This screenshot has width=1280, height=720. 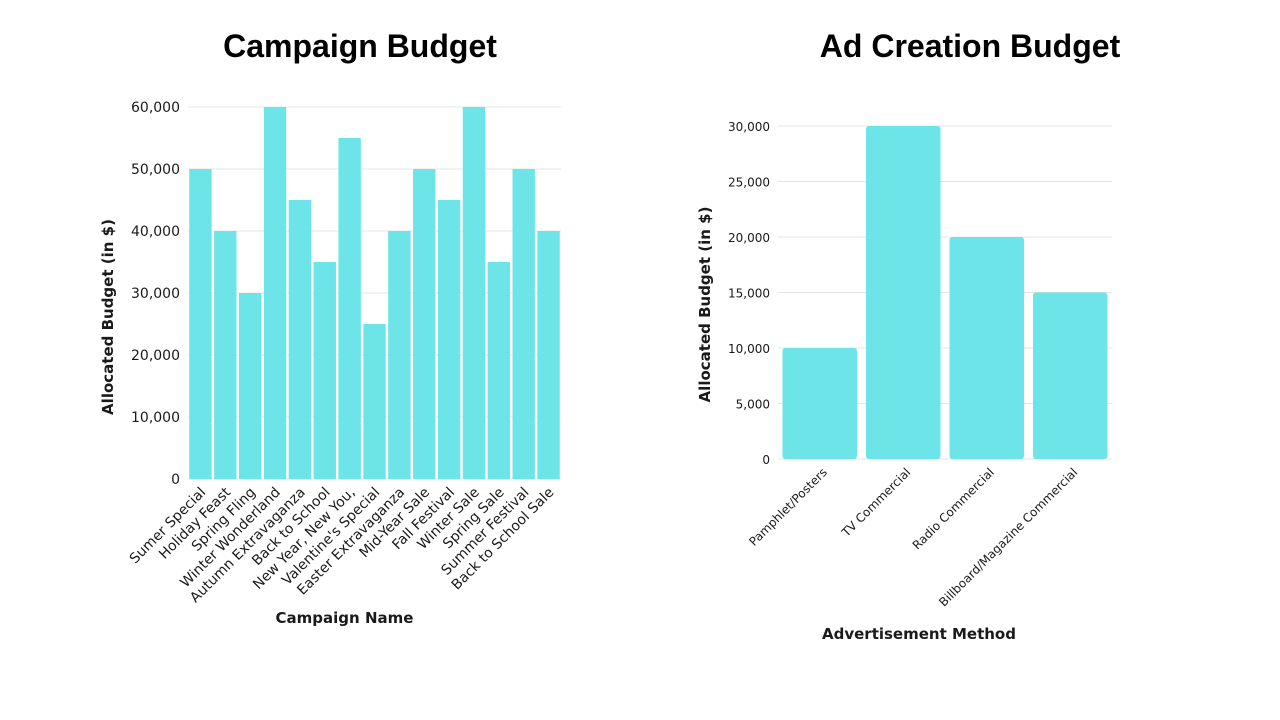 I want to click on x-tick-label: Billboard/Magazine Commercial, so click(x=1008, y=537).